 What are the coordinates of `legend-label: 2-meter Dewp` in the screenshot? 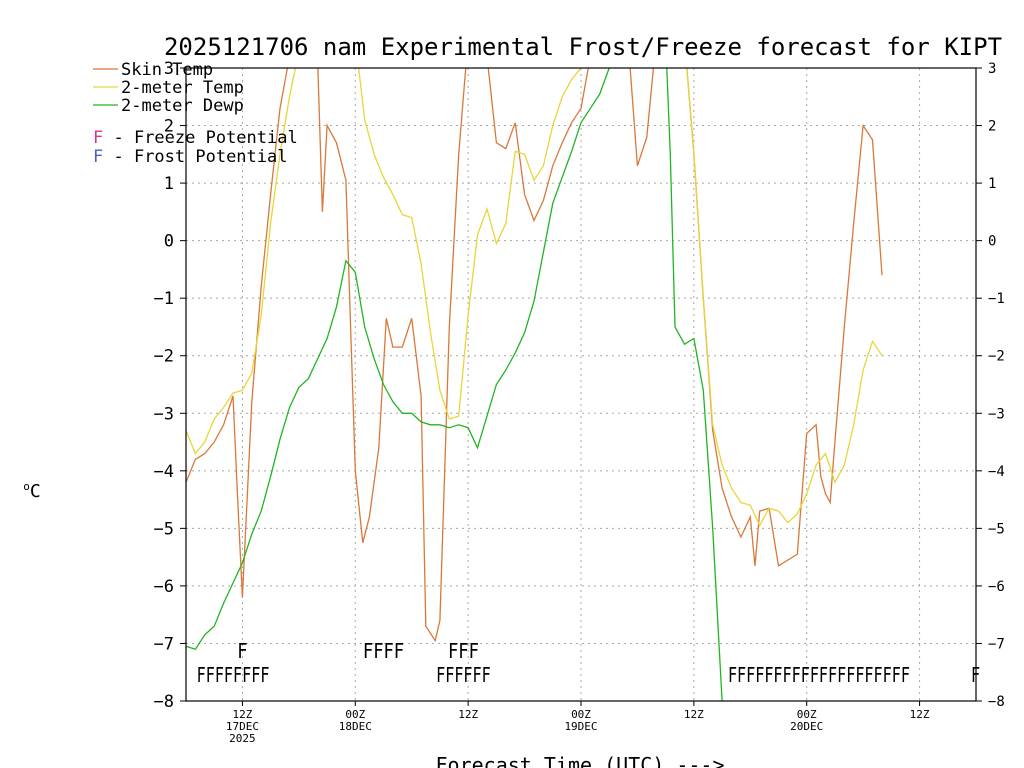 It's located at (182, 106).